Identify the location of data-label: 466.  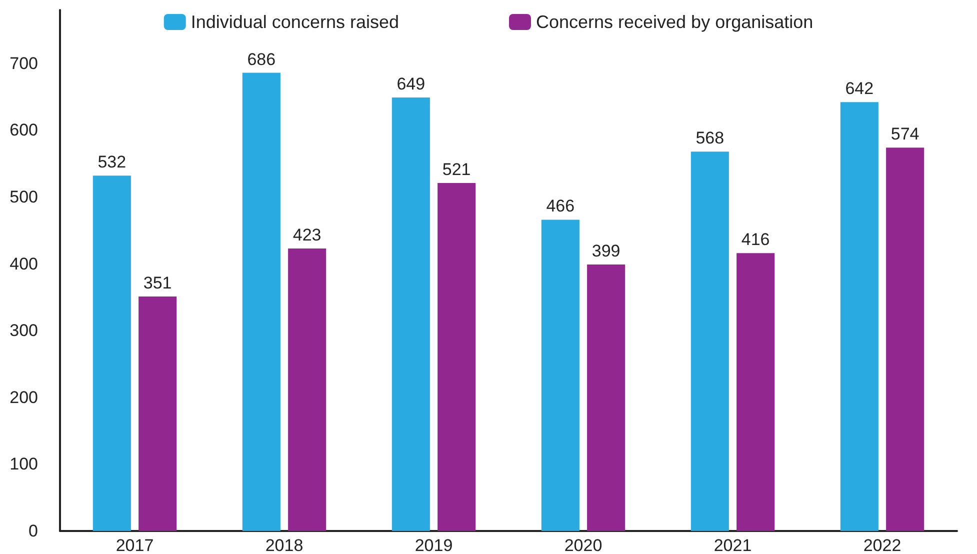
(560, 206).